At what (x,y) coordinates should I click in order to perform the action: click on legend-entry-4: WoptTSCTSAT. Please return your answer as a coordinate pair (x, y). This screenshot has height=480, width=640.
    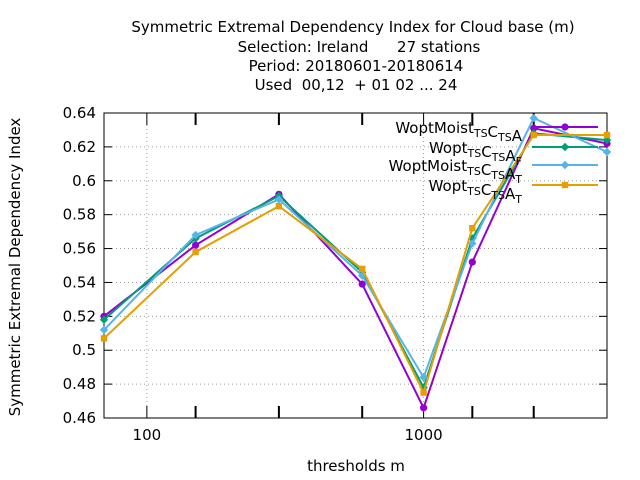
    Looking at the image, I should click on (513, 191).